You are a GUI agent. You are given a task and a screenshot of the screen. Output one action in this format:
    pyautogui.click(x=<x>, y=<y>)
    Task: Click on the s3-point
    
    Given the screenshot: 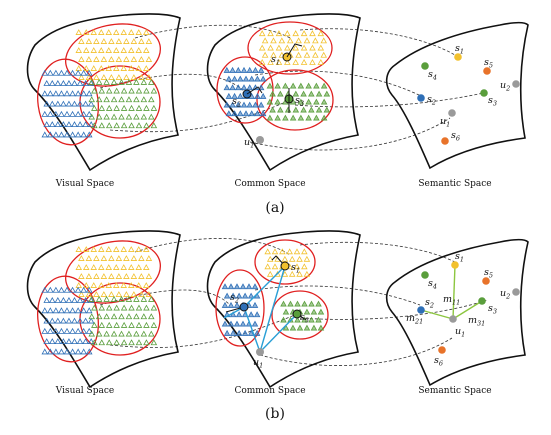 What is the action you would take?
    pyautogui.click(x=484, y=93)
    